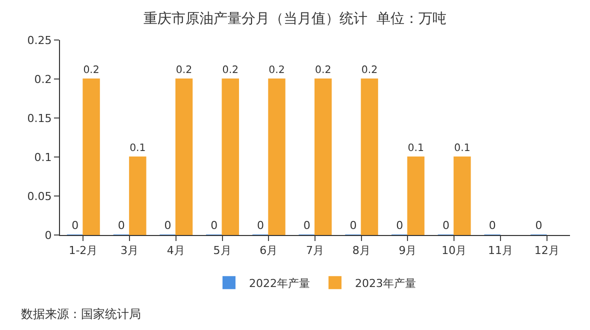 Image resolution: width=590 pixels, height=330 pixels. Describe the element at coordinates (547, 251) in the screenshot. I see `x-tick-label: 12月` at that location.